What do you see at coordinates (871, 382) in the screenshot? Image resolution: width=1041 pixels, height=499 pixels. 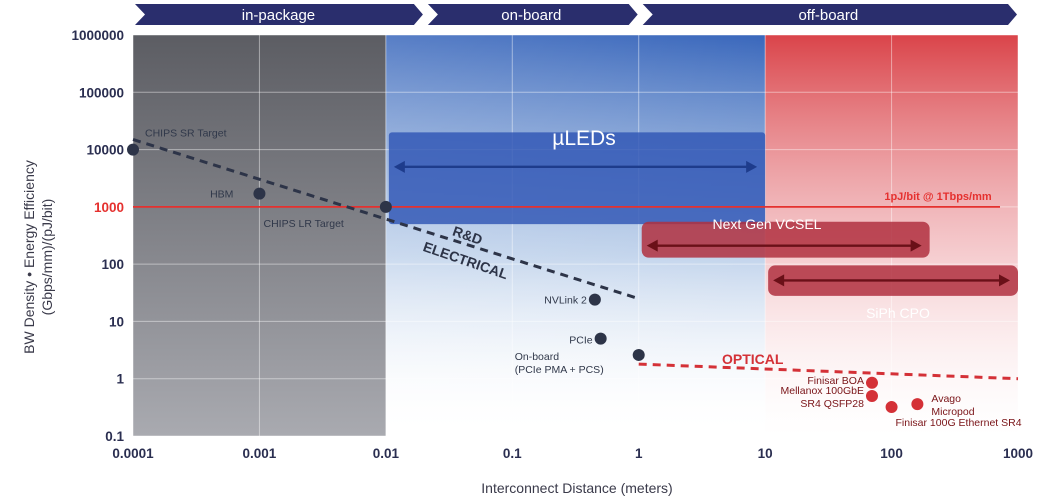 I see `point-finisar-boa` at bounding box center [871, 382].